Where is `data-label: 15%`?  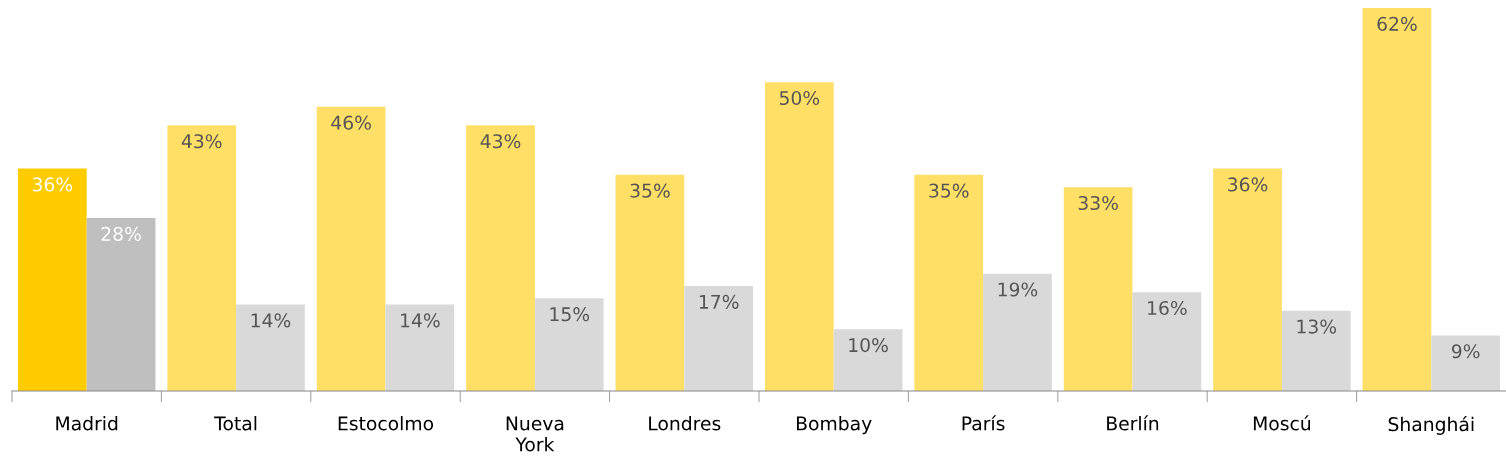 data-label: 15% is located at coordinates (570, 314).